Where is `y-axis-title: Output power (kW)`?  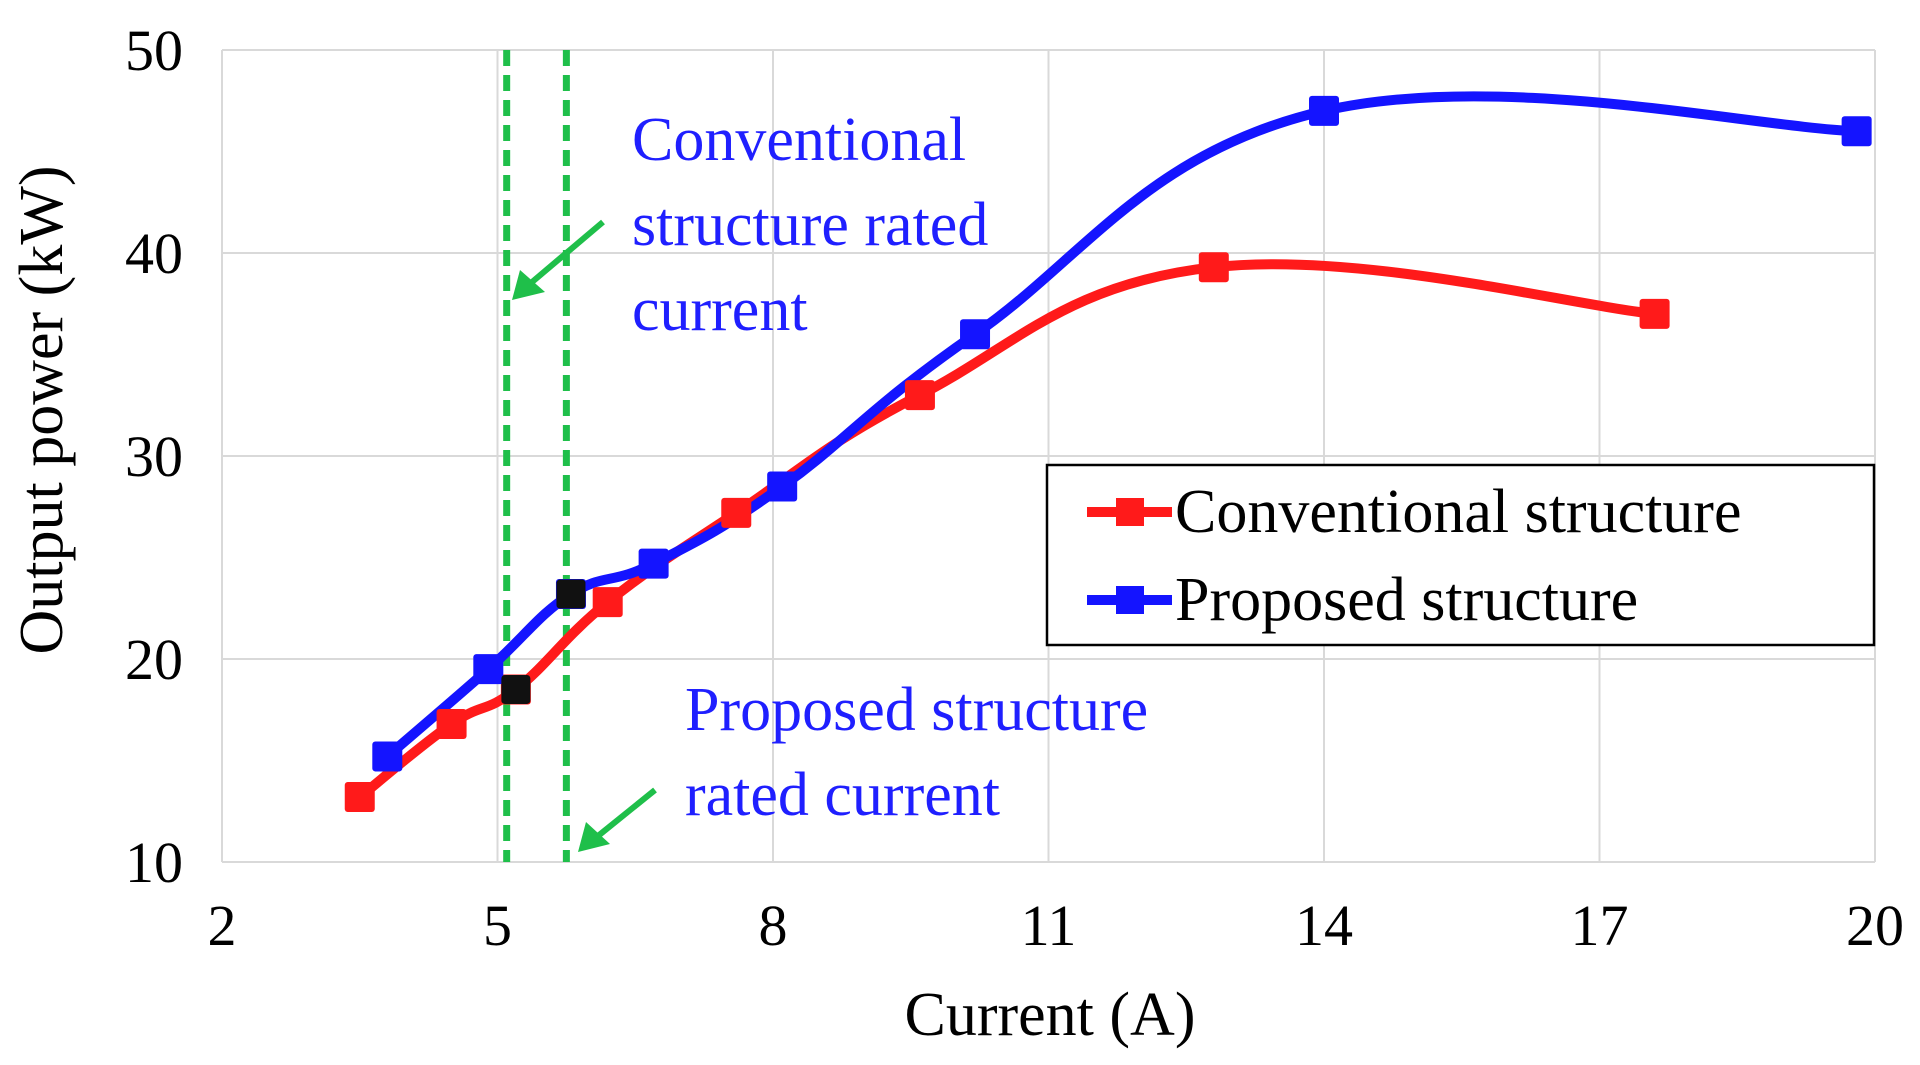 y-axis-title: Output power (kW) is located at coordinates (42, 410).